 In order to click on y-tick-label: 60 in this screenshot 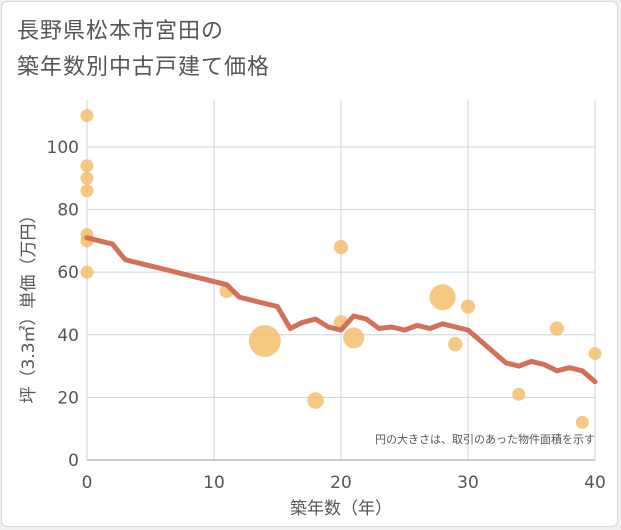, I will do `click(68, 273)`.